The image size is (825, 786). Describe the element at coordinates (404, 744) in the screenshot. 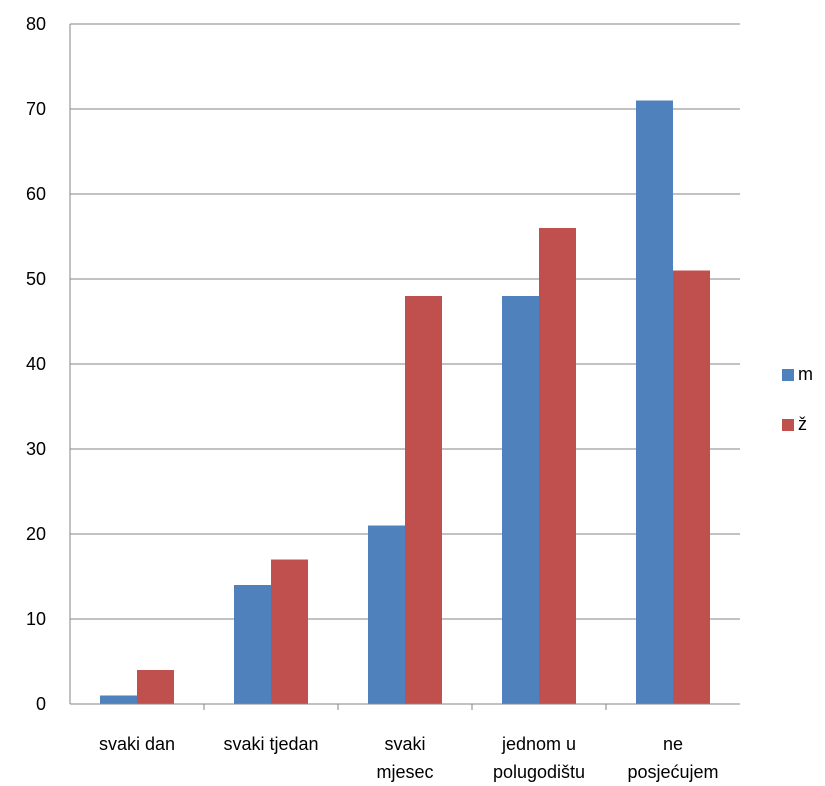

I see `category-label: svaki` at that location.